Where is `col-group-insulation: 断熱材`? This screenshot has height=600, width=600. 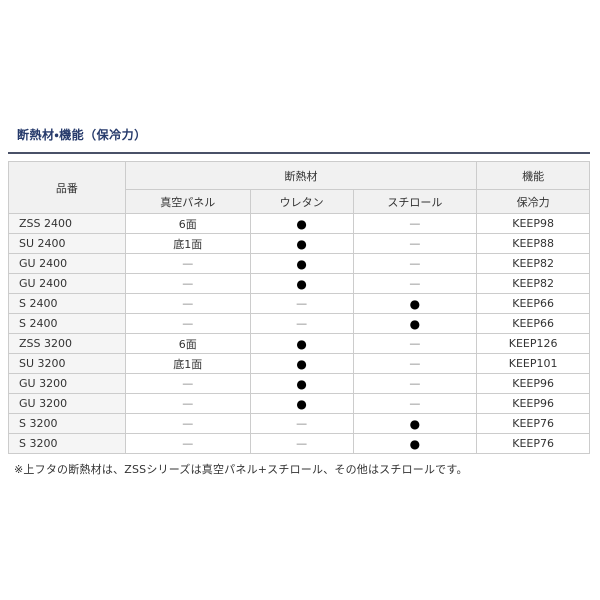 col-group-insulation: 断熱材 is located at coordinates (301, 175).